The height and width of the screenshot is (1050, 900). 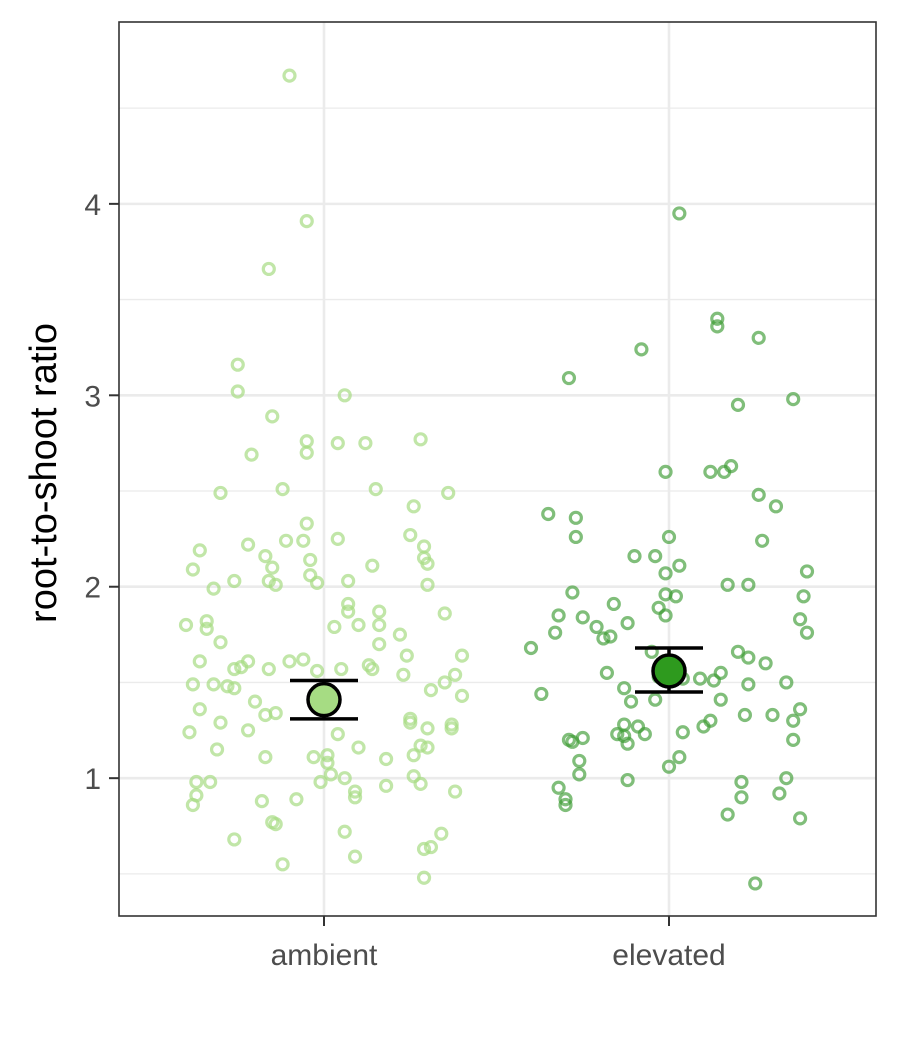 What do you see at coordinates (44, 473) in the screenshot?
I see `y-axis-title: root-to-shoot ratio` at bounding box center [44, 473].